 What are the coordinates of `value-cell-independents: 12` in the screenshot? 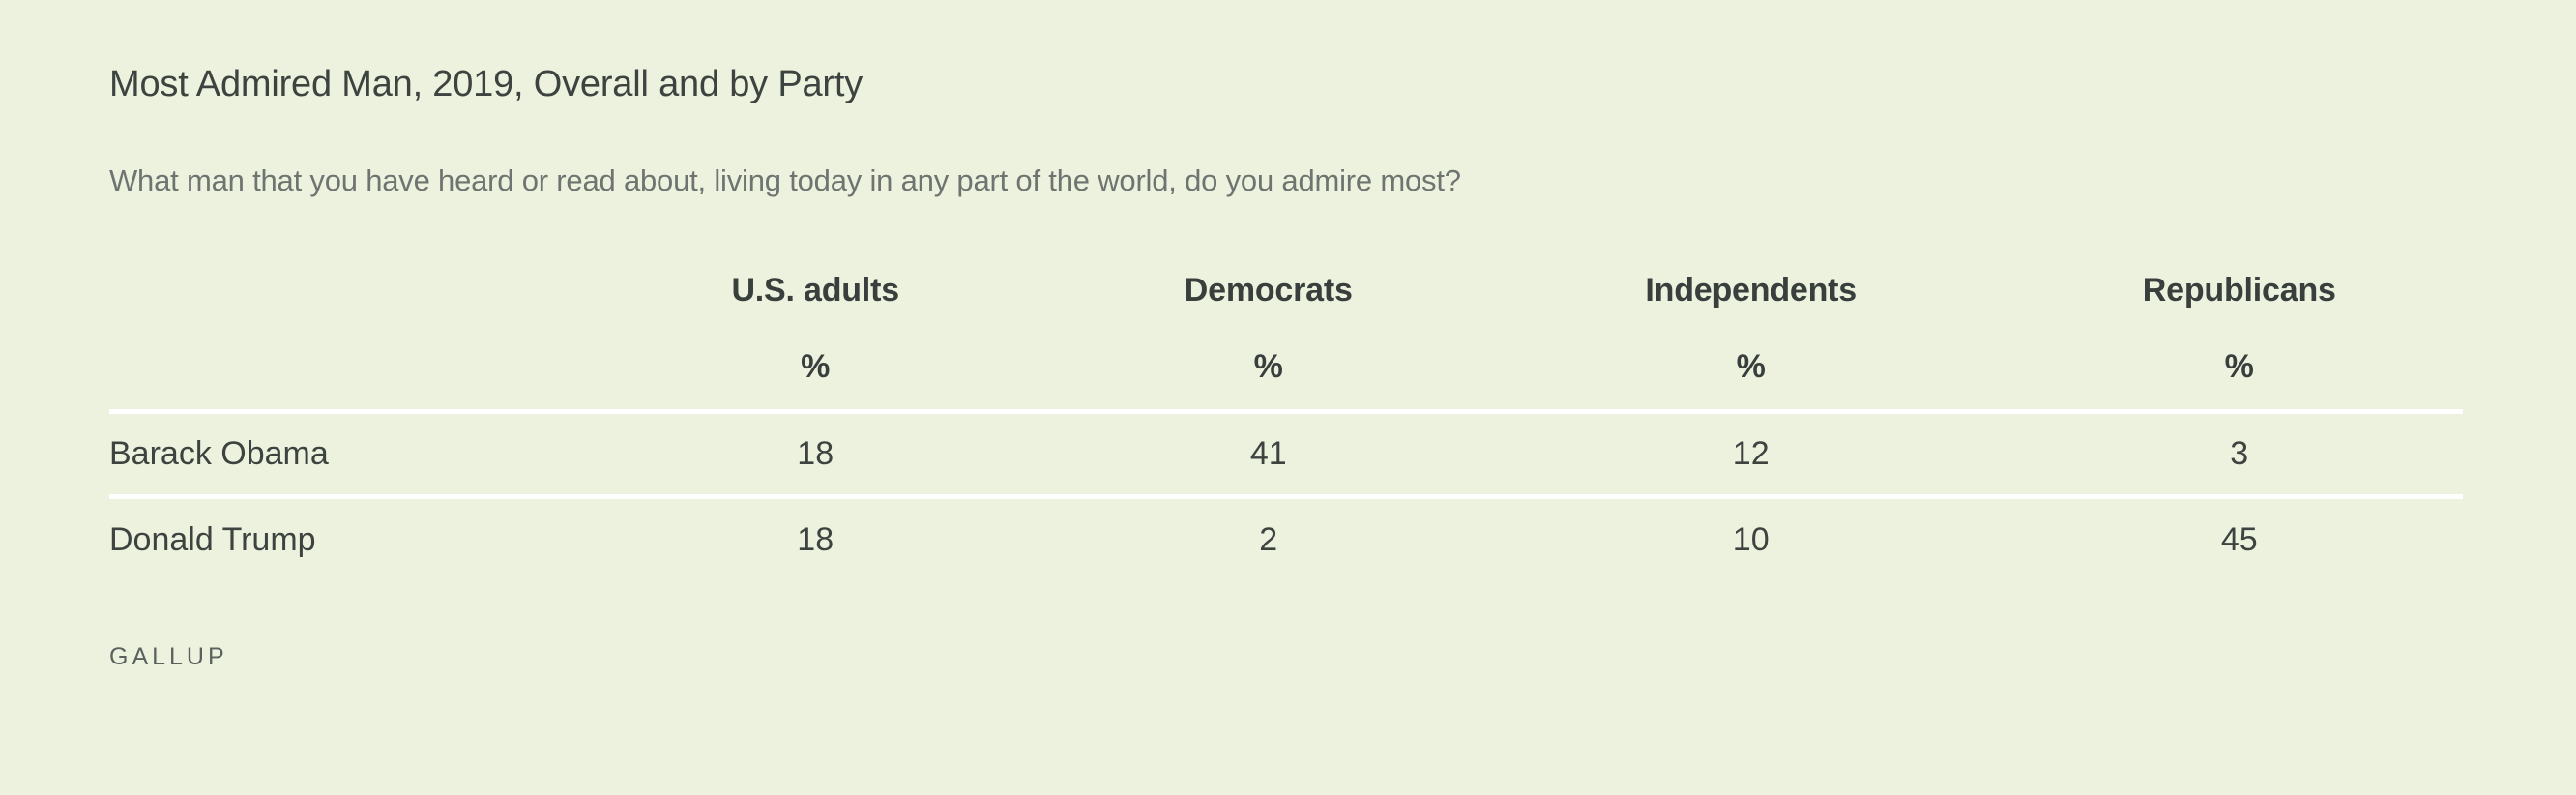 It's located at (1751, 453).